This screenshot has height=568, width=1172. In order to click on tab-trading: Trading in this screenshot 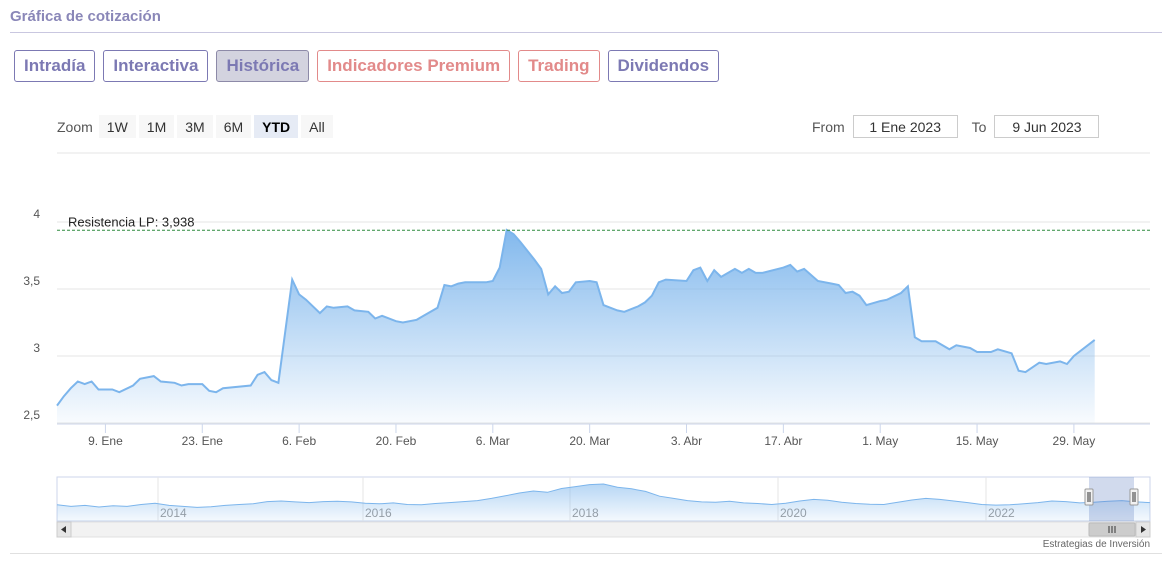, I will do `click(559, 66)`.